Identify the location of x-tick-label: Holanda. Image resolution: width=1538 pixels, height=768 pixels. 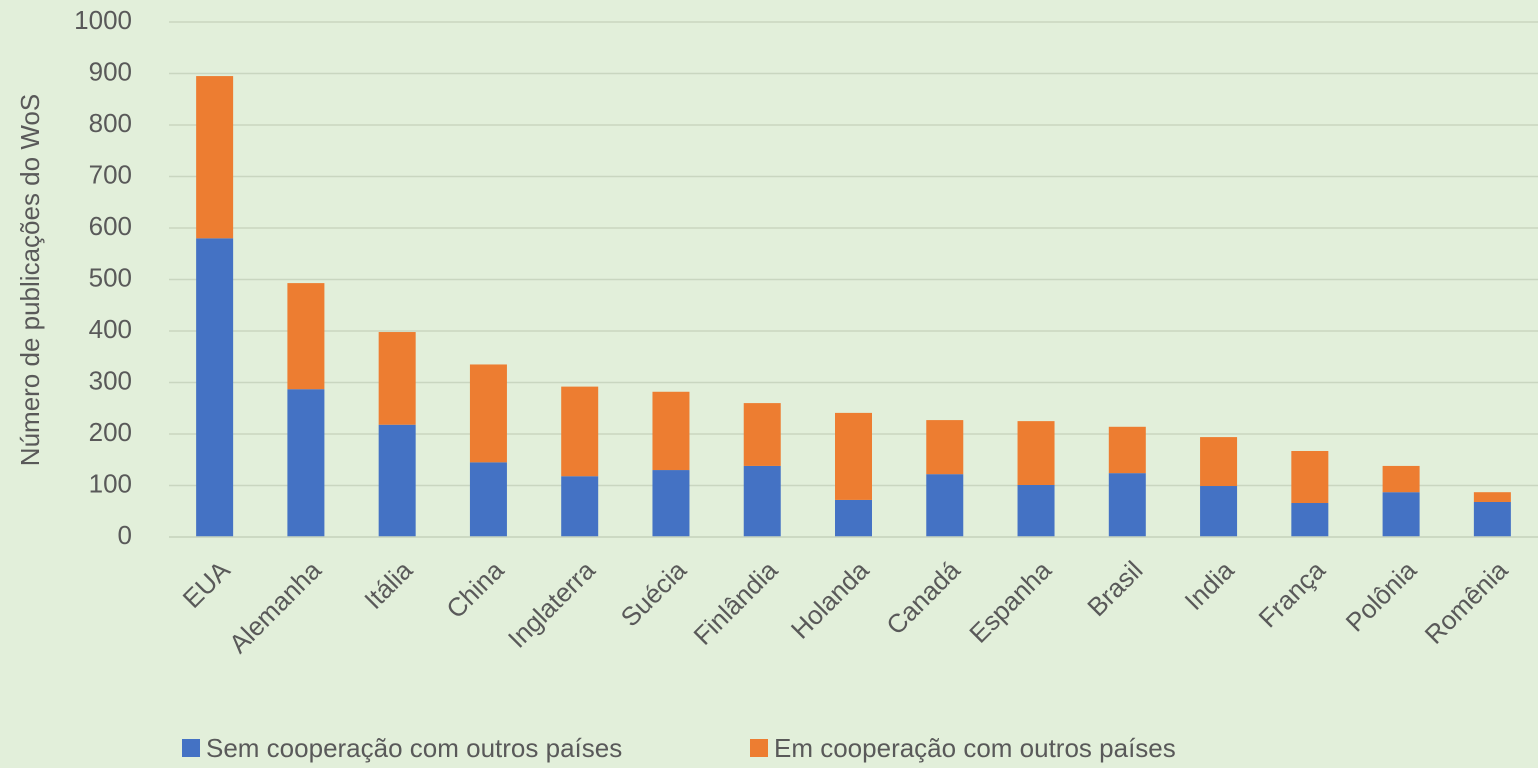
(830, 600).